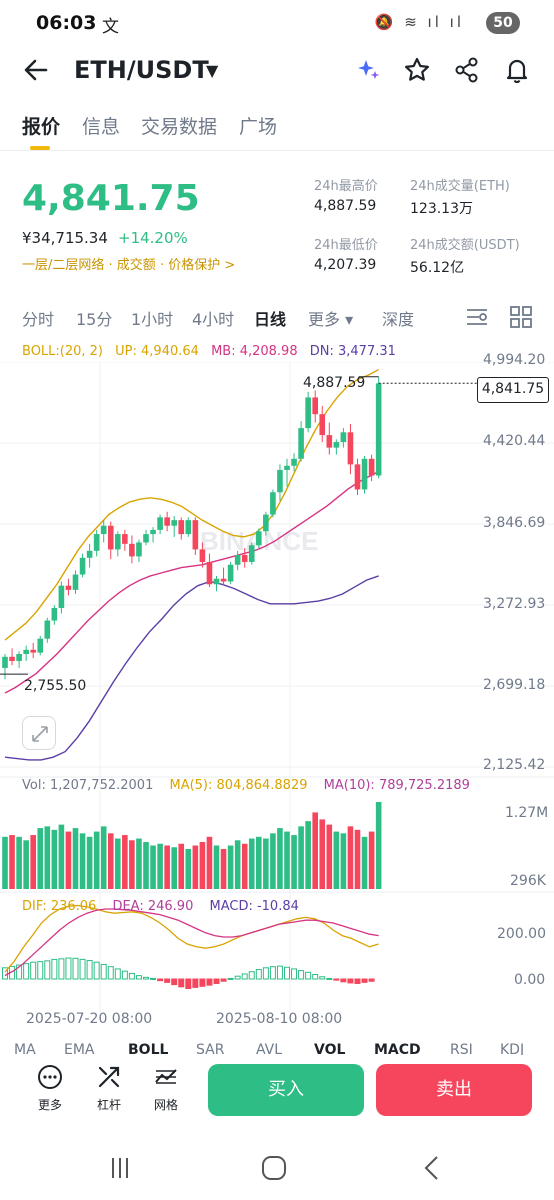 Image resolution: width=554 pixels, height=1200 pixels. I want to click on ai-assistant-icon, so click(369, 71).